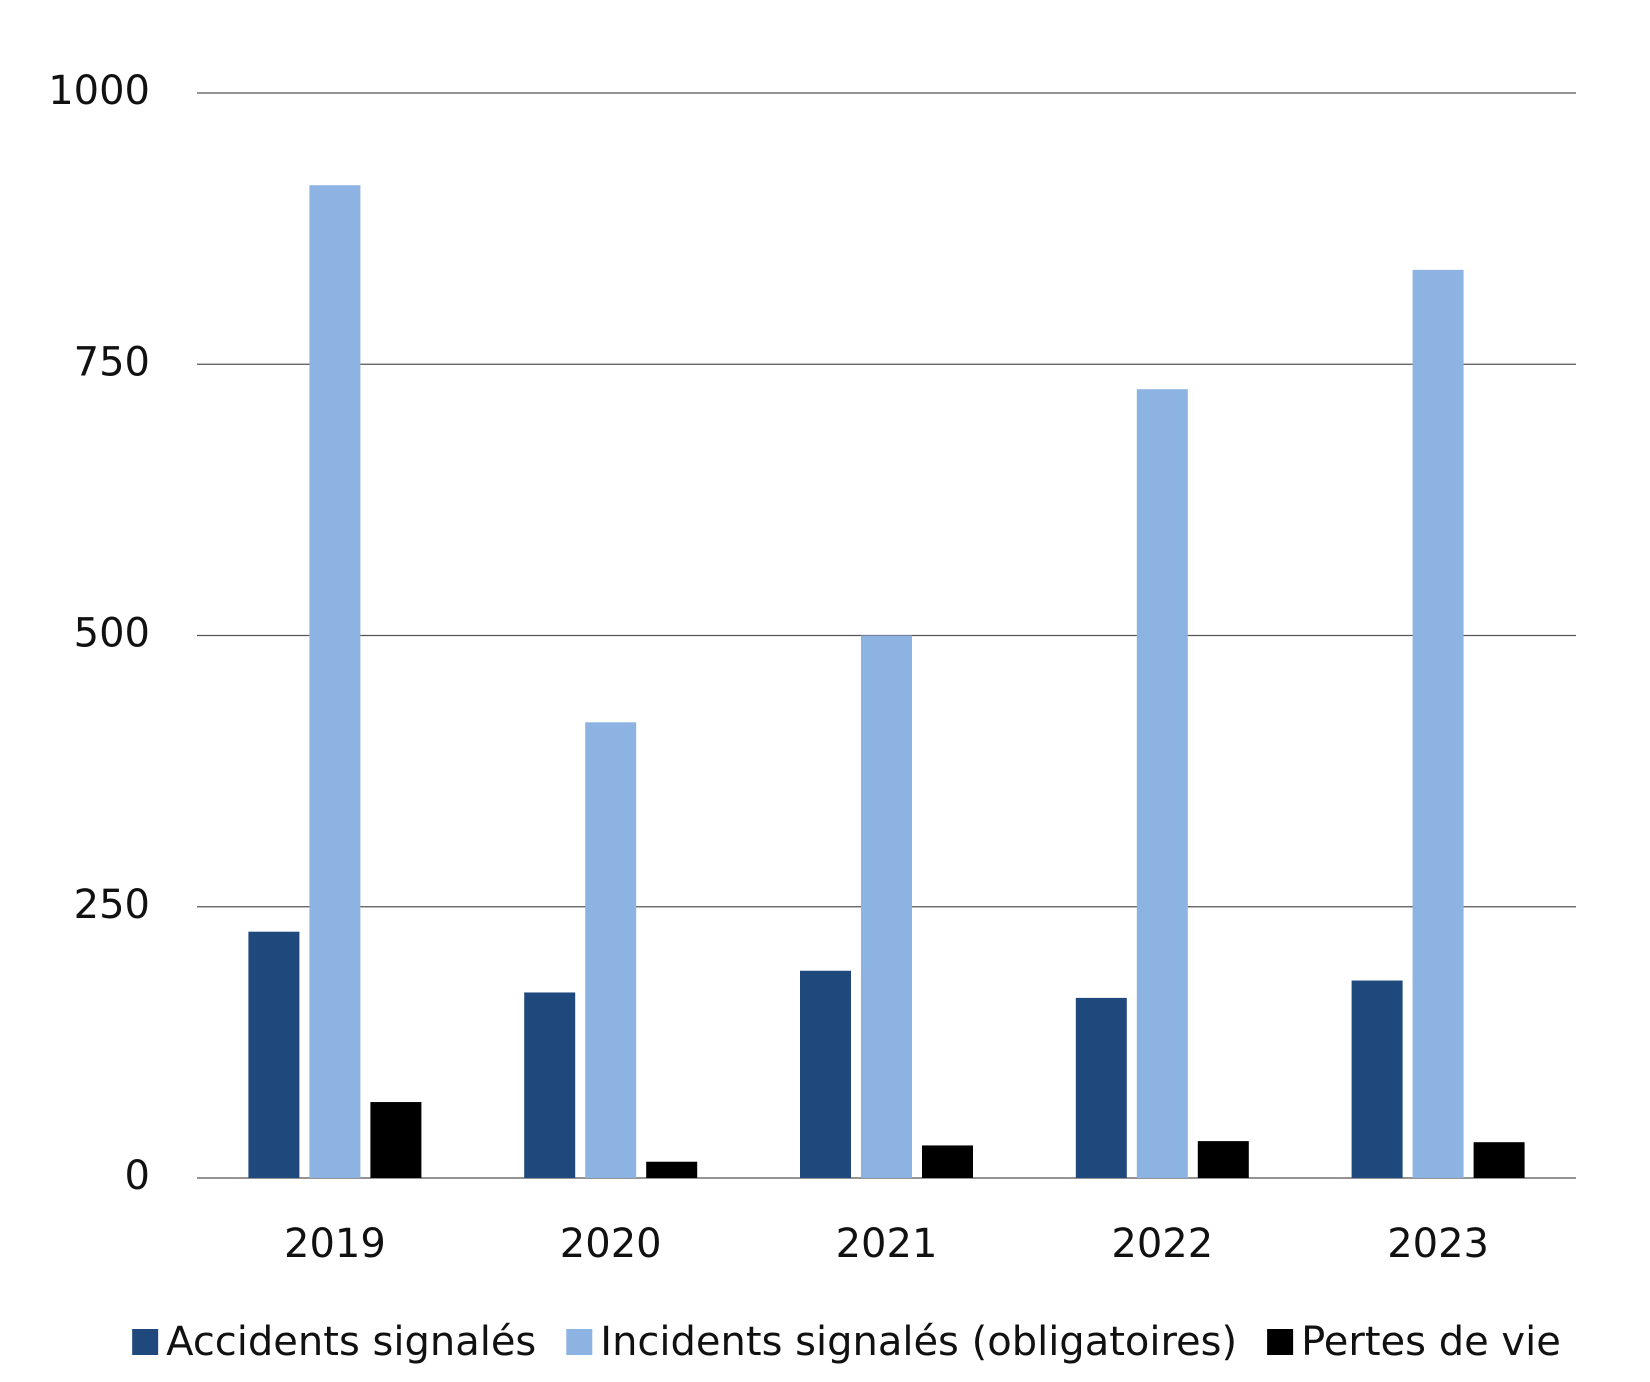 The height and width of the screenshot is (1382, 1650). What do you see at coordinates (112, 905) in the screenshot?
I see `y-tick-label: 250` at bounding box center [112, 905].